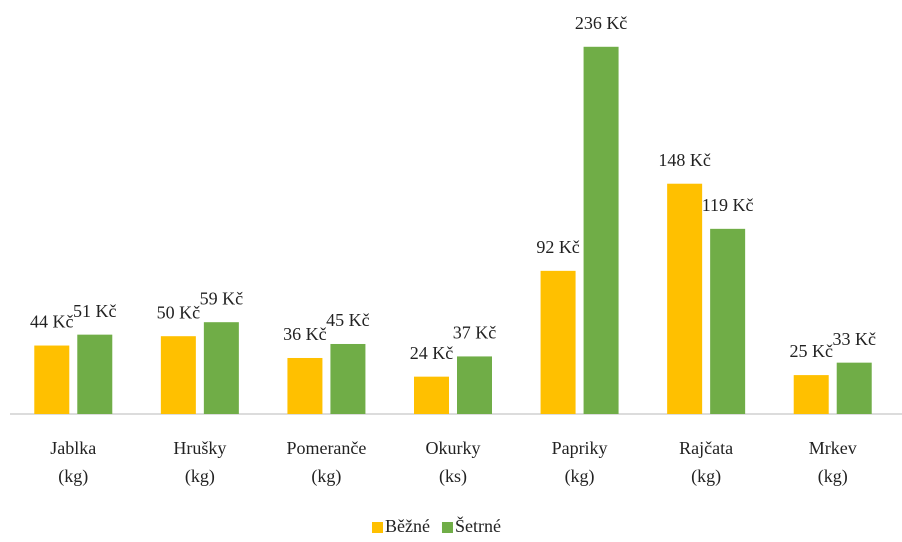 The height and width of the screenshot is (542, 902). Describe the element at coordinates (179, 312) in the screenshot. I see `data-label: 50 Kč` at that location.